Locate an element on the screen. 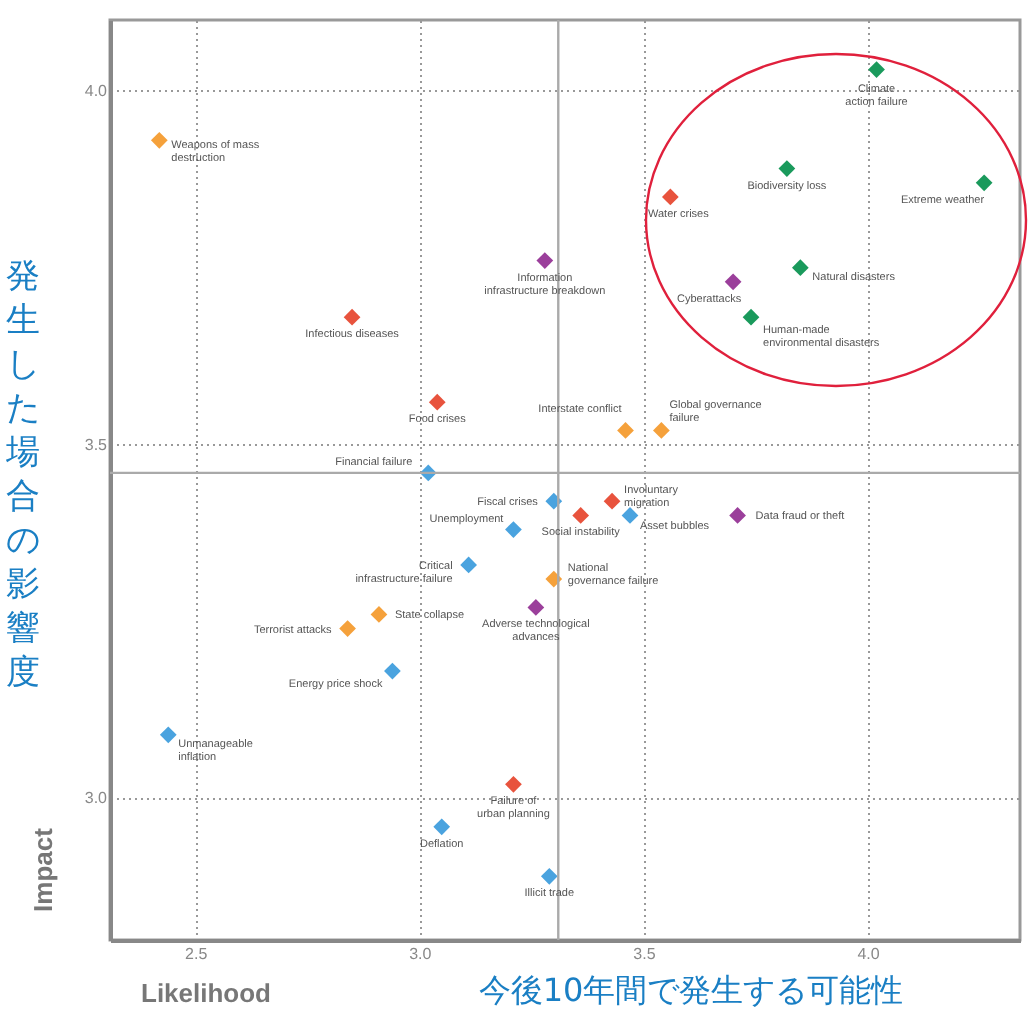 The width and height of the screenshot is (1032, 1014). text: 発生した場合の影響度 is located at coordinates (23, 475).